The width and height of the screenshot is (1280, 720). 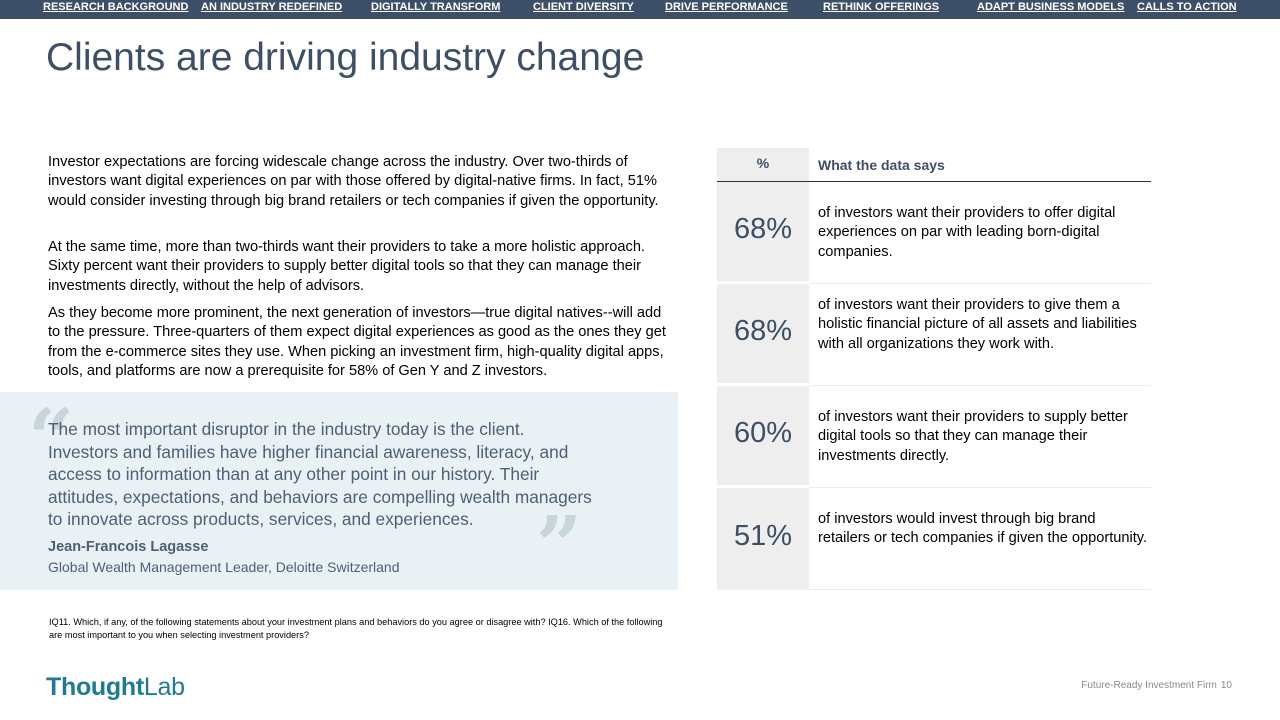 What do you see at coordinates (934, 181) in the screenshot?
I see `table-header-divider` at bounding box center [934, 181].